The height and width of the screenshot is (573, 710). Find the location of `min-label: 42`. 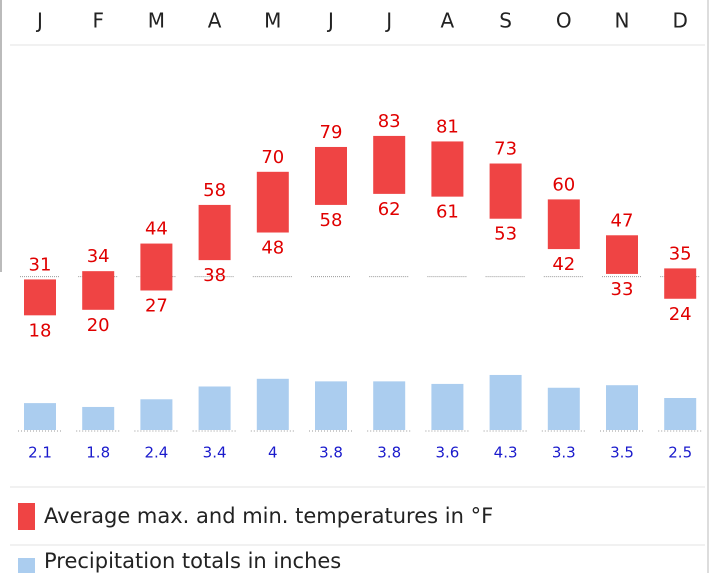

min-label: 42 is located at coordinates (563, 264).